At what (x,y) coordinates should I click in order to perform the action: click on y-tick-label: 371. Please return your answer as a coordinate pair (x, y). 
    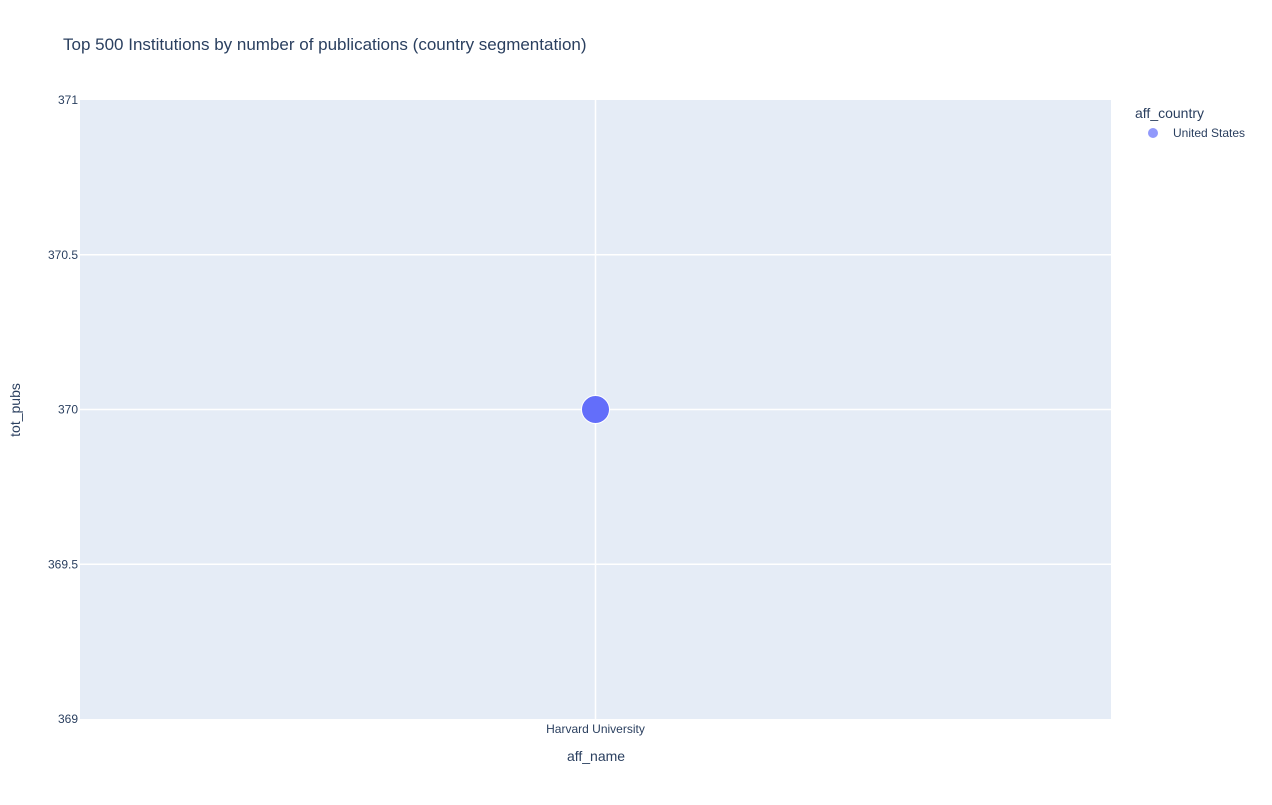
    Looking at the image, I should click on (68, 100).